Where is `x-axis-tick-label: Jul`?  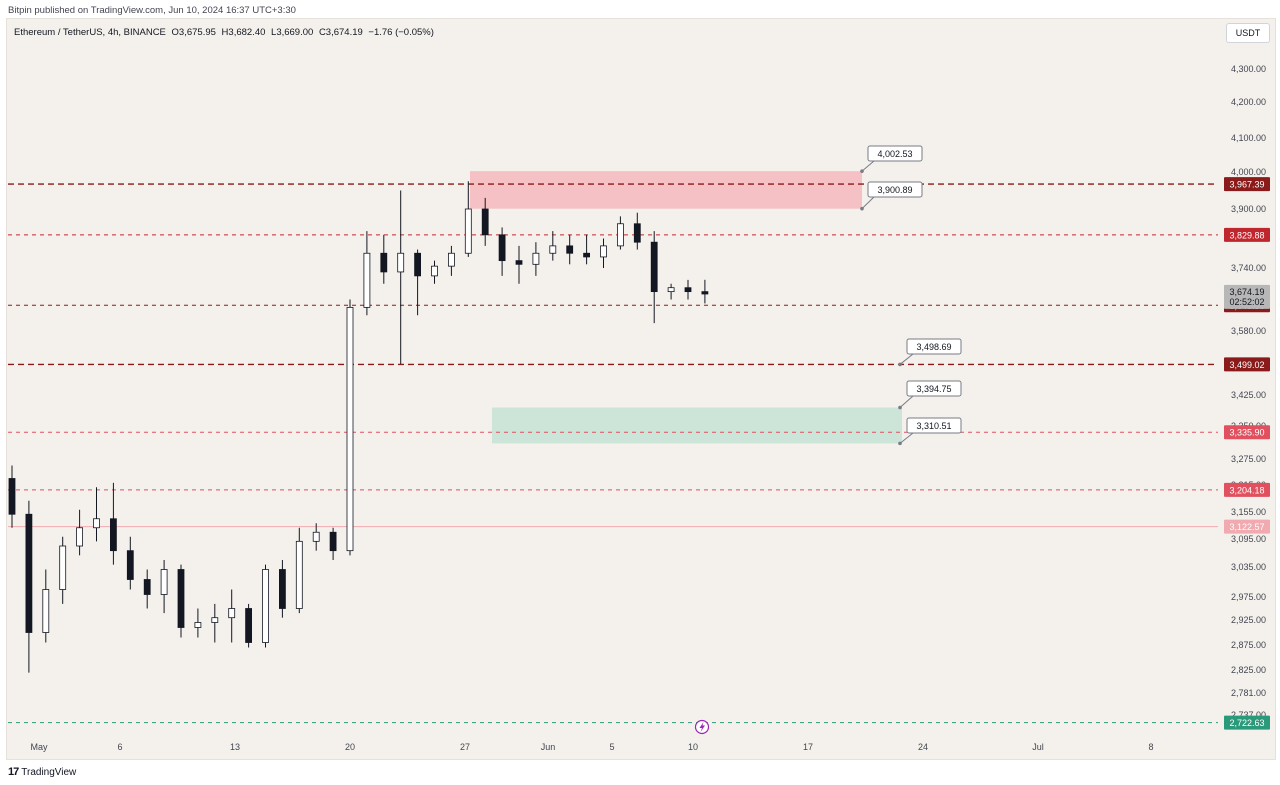 x-axis-tick-label: Jul is located at coordinates (1038, 747).